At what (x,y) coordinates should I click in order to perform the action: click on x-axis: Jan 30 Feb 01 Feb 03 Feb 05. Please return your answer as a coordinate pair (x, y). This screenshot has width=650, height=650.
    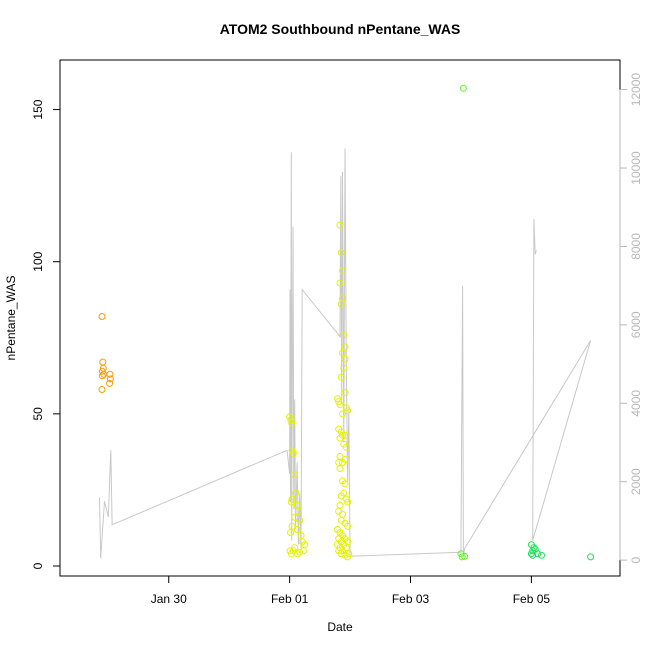
    Looking at the image, I should click on (351, 590).